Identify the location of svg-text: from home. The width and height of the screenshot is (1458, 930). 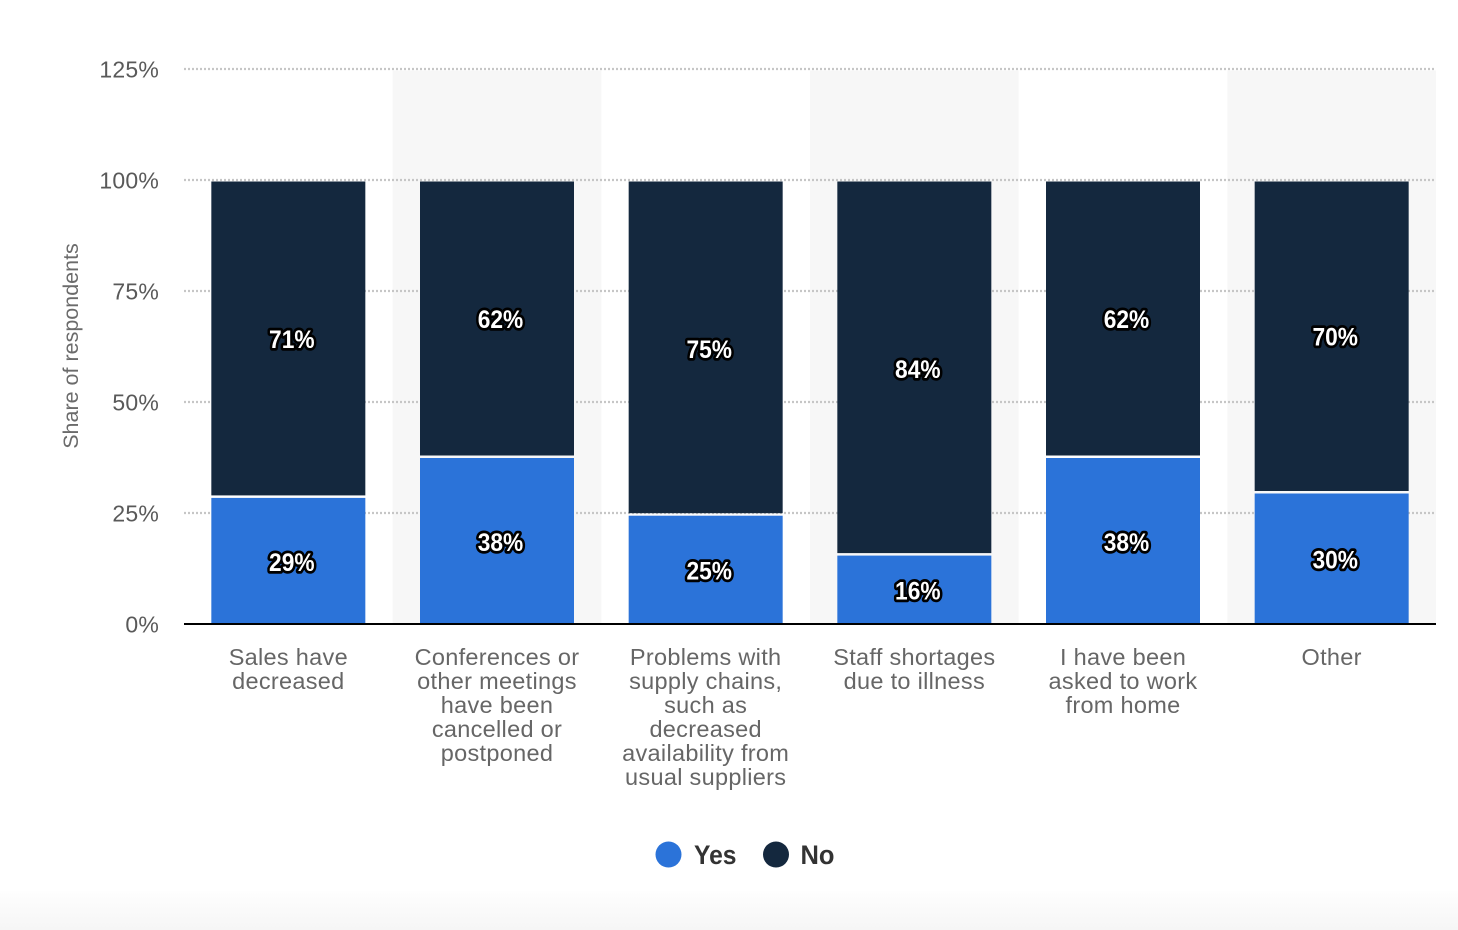
(1122, 705).